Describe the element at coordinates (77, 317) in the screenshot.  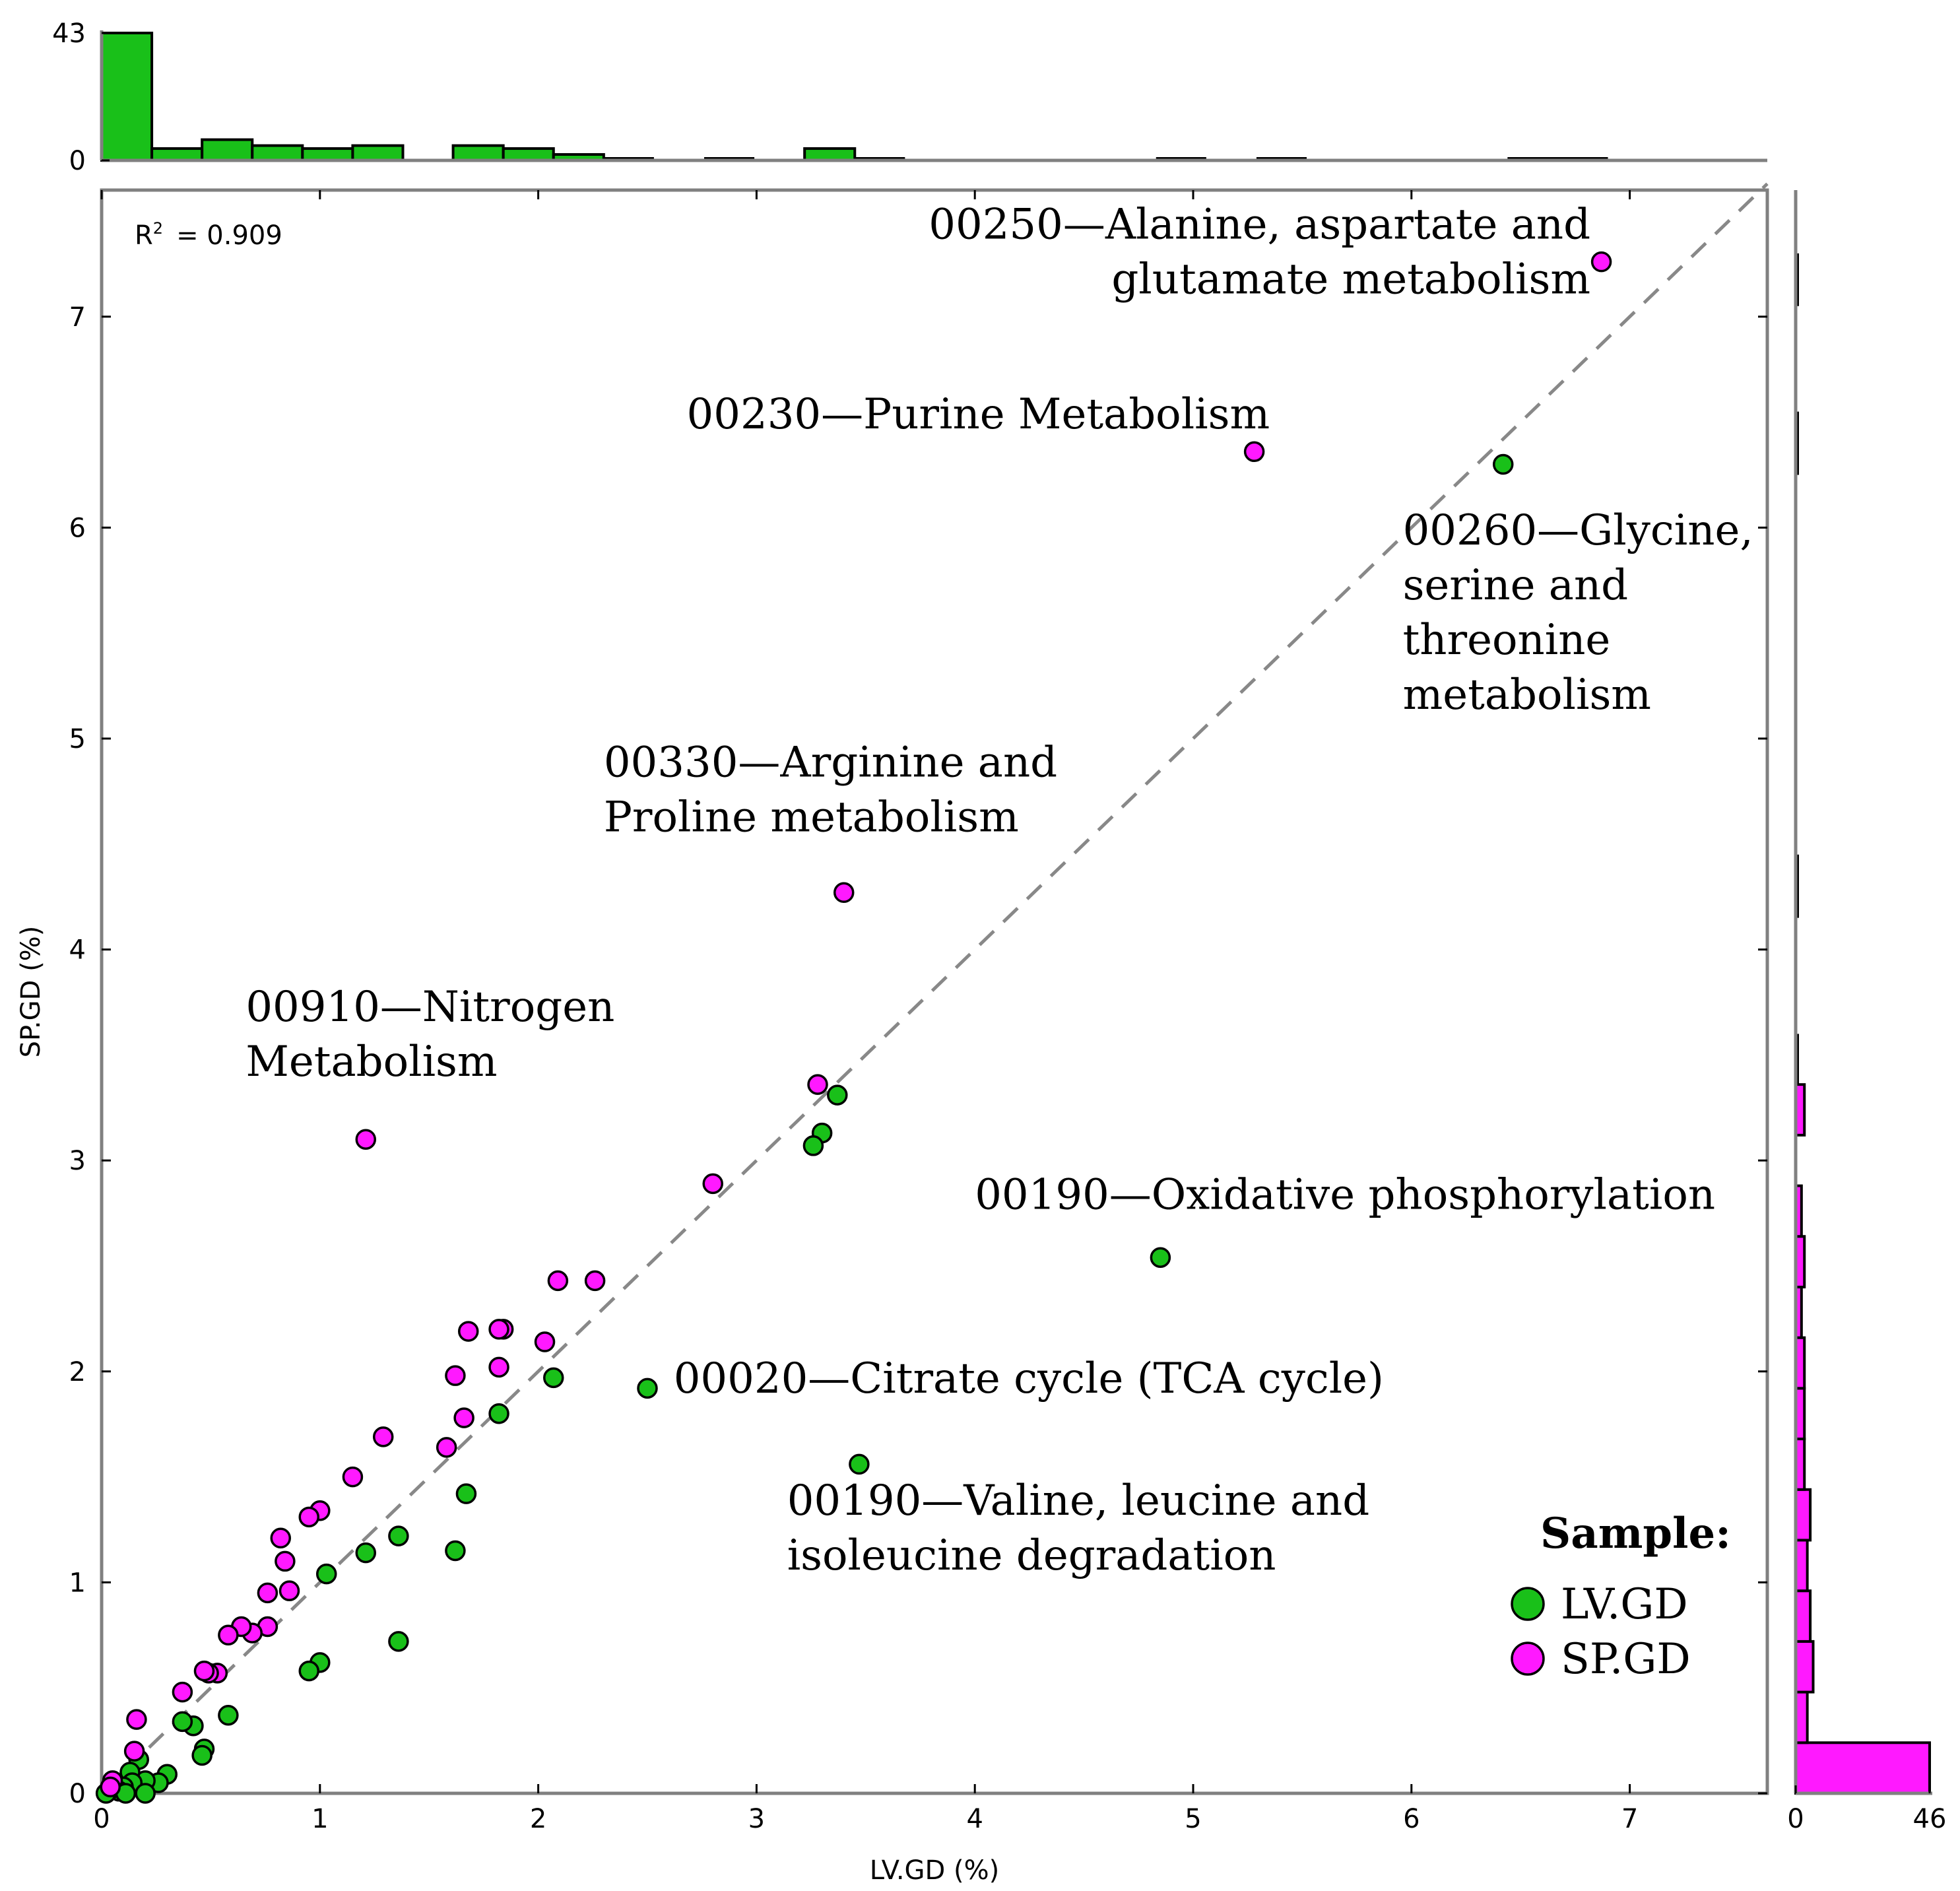
I see `y-tick-label: 7` at that location.